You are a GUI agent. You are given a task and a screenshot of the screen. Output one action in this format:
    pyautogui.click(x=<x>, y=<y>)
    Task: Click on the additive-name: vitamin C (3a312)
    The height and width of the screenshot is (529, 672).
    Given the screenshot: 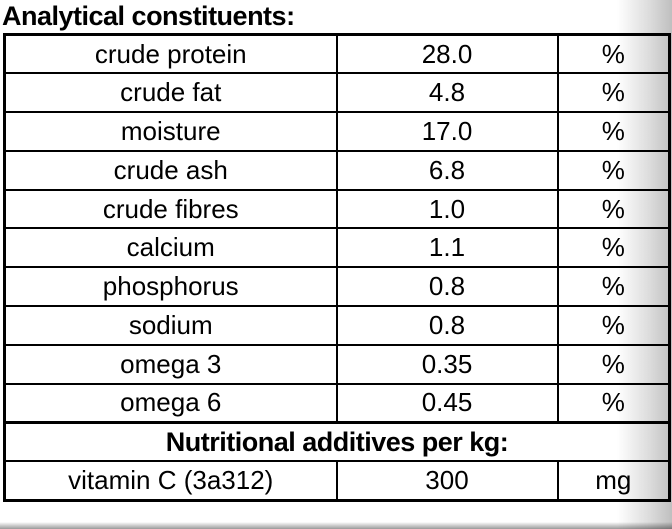 What is the action you would take?
    pyautogui.click(x=170, y=481)
    